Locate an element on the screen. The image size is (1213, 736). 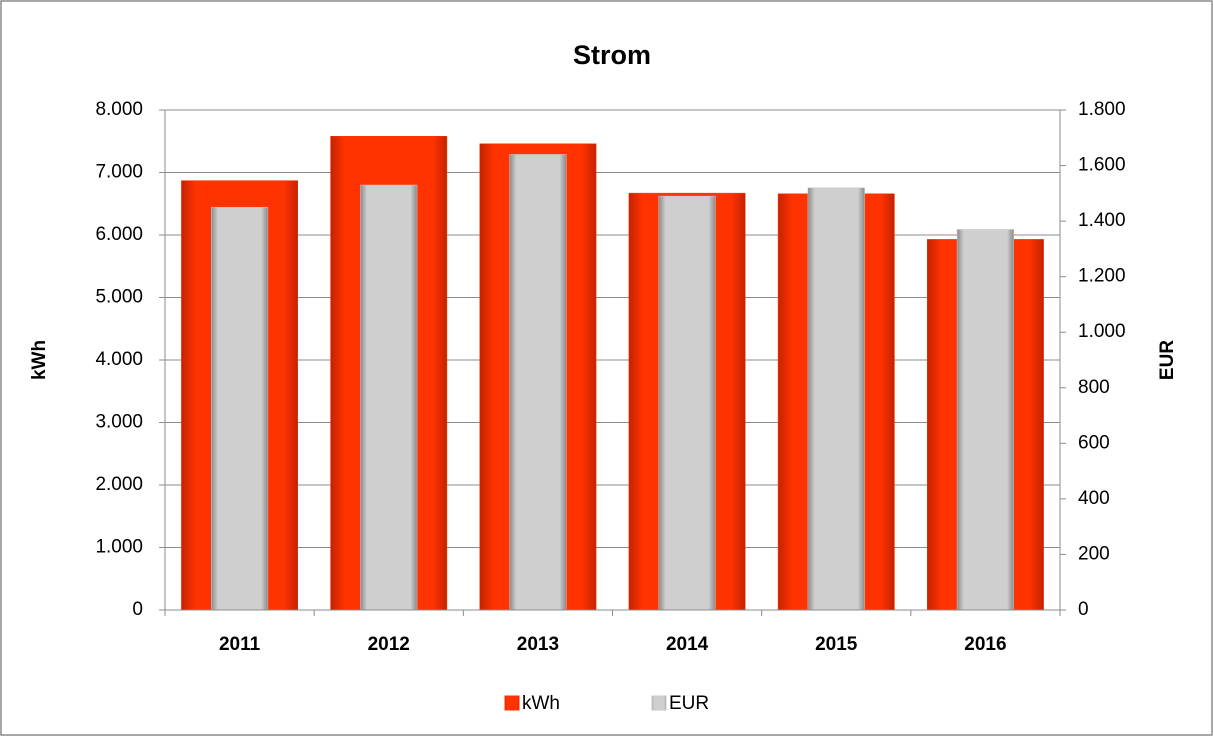
y2-tick-label: 1.400 is located at coordinates (1102, 220).